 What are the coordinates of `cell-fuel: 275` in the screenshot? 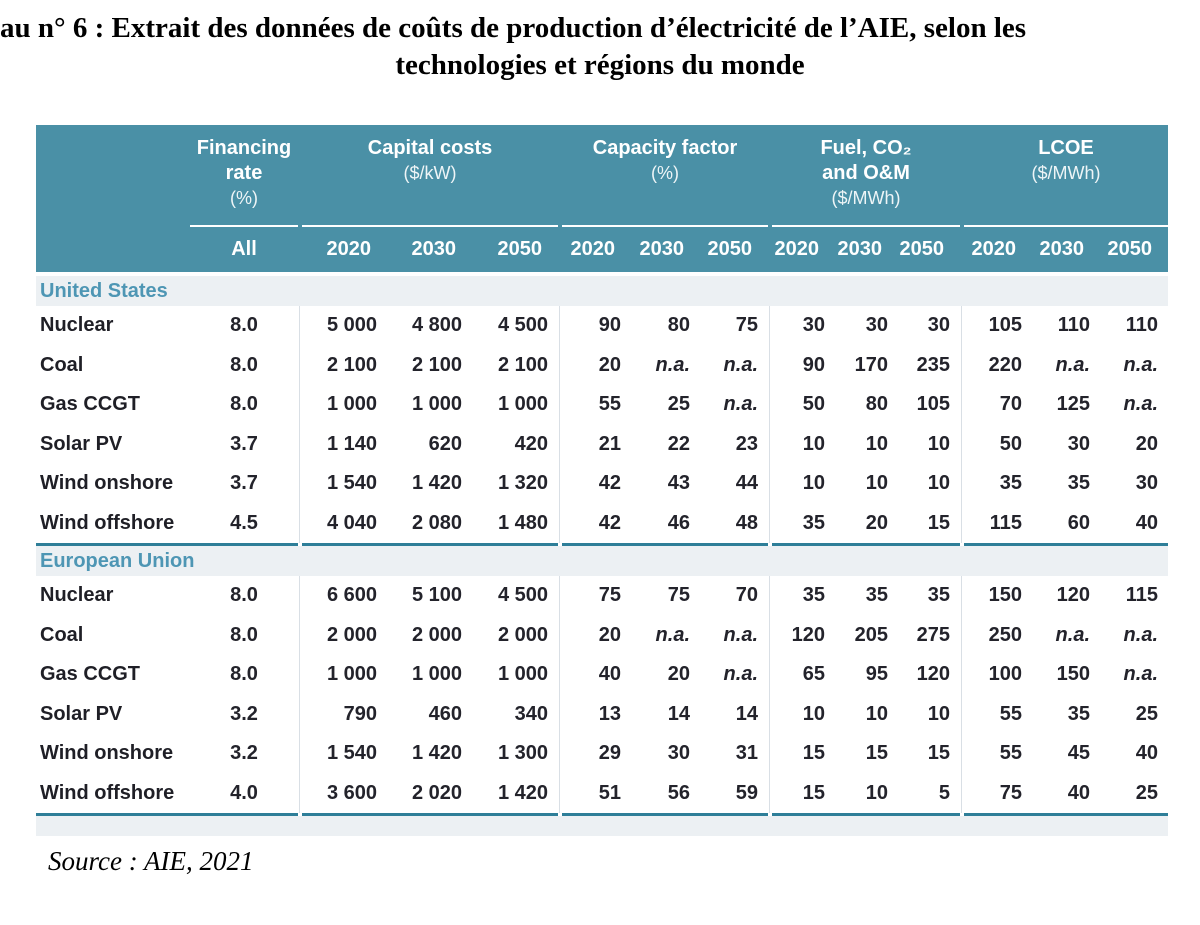 It's located at (933, 634).